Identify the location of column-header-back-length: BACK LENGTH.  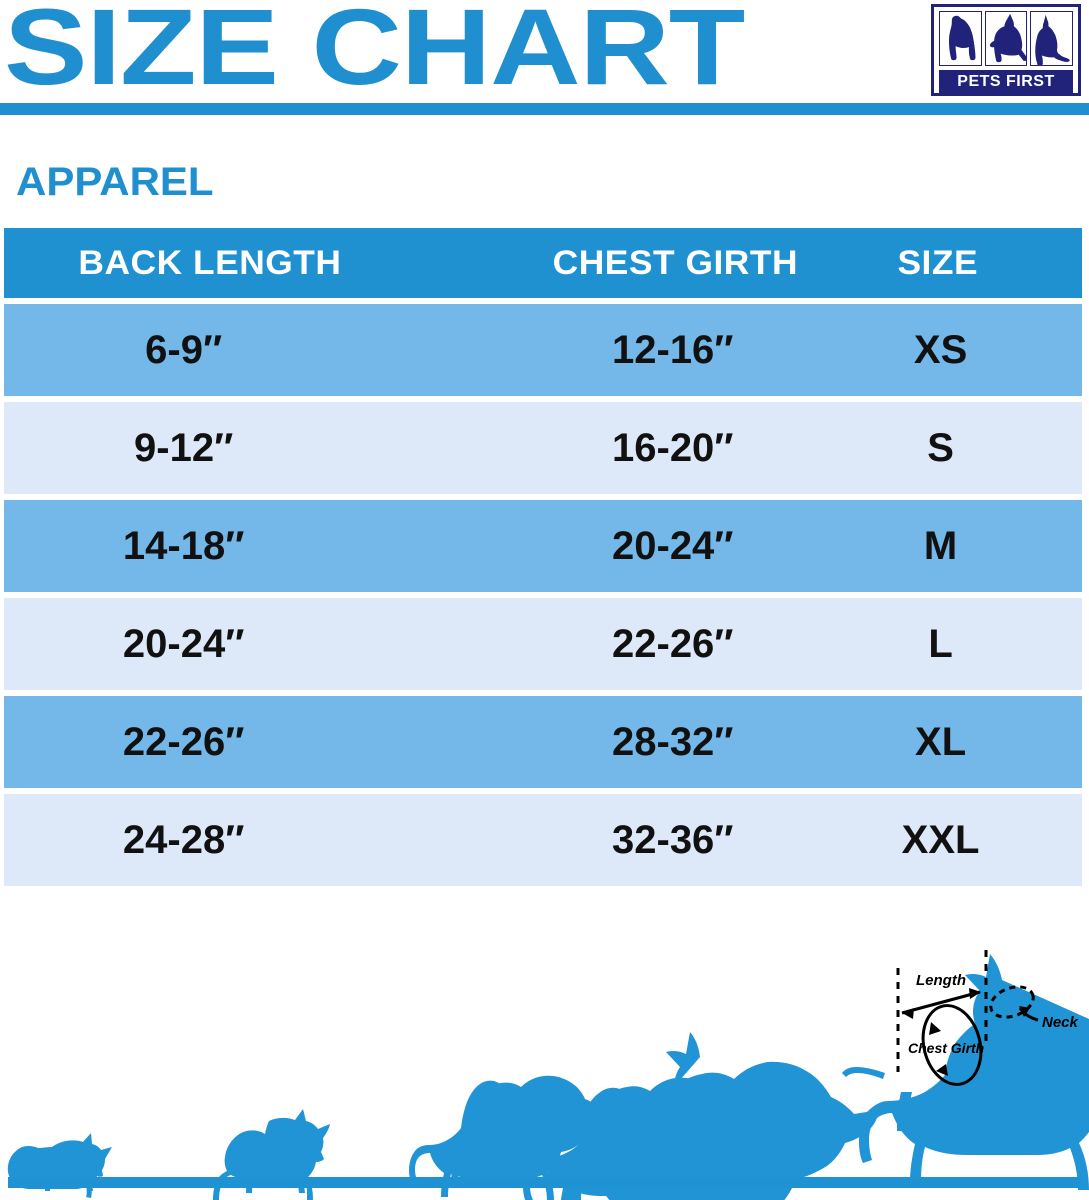
(210, 262).